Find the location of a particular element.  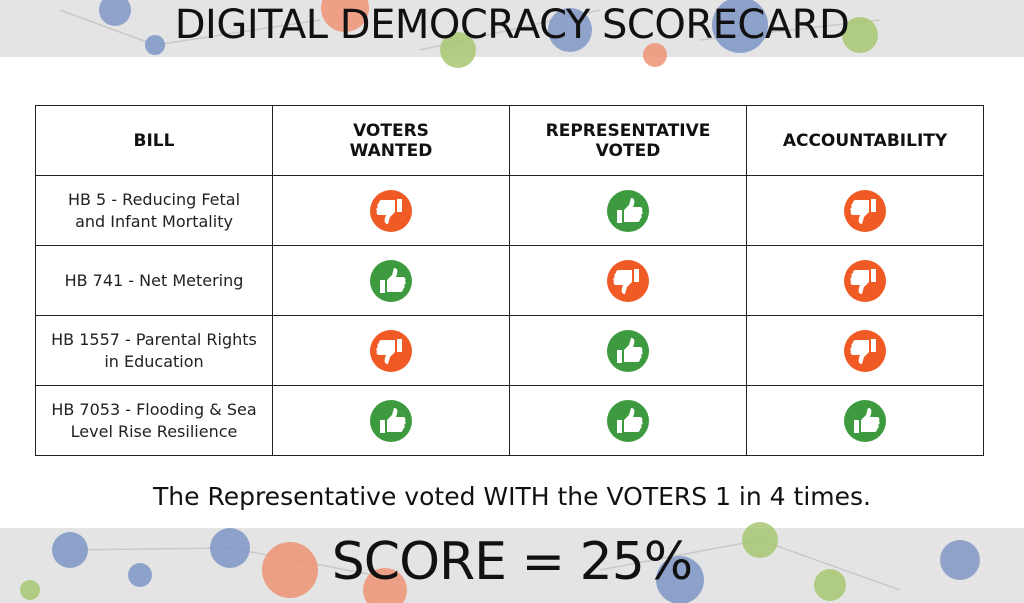

column-header: BILL is located at coordinates (154, 140).